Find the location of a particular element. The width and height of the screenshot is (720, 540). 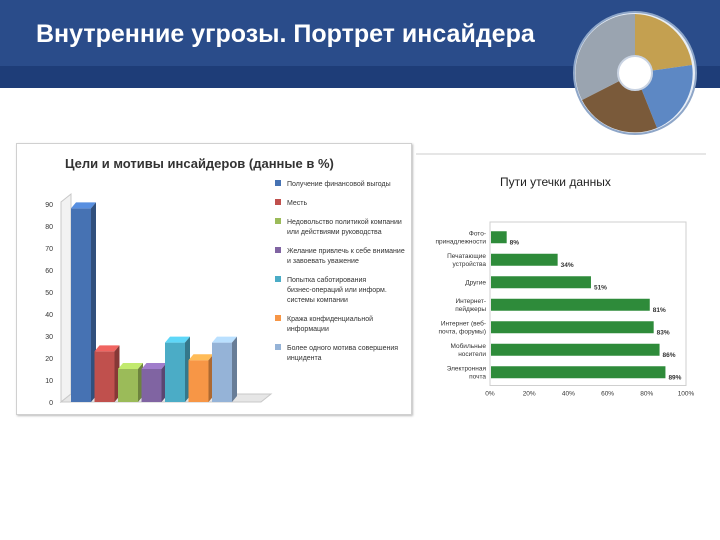

category-label: Интернет (веб-почта, форумы) is located at coordinates (463, 327).